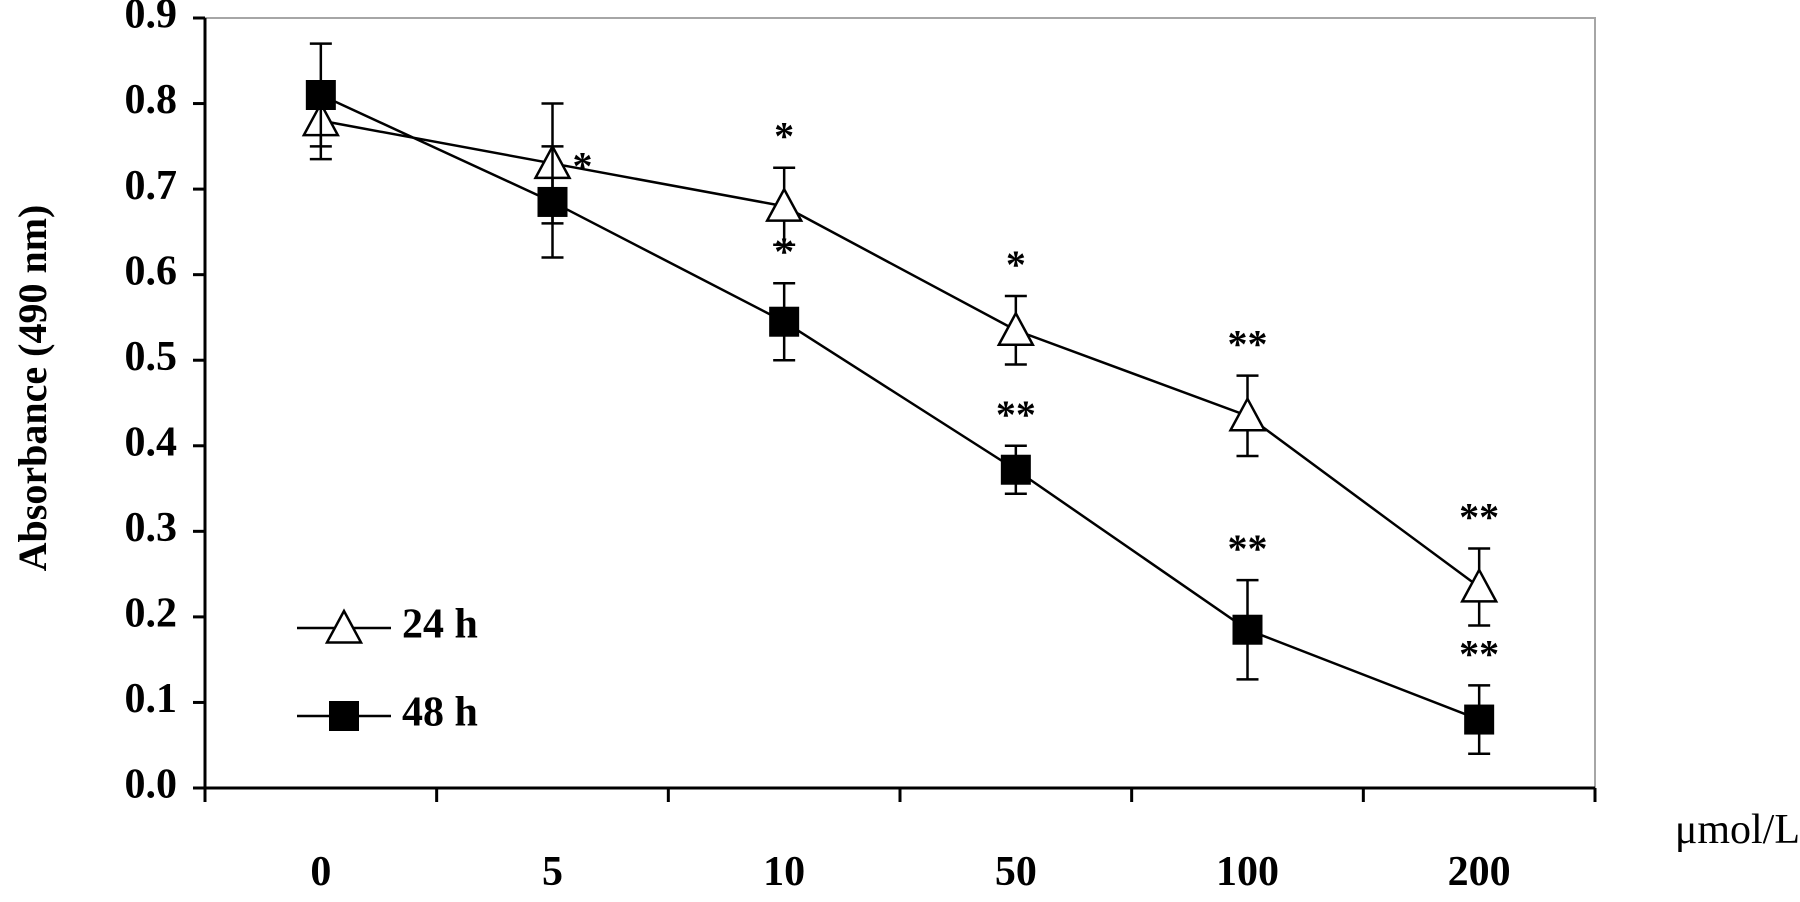 Image resolution: width=1800 pixels, height=902 pixels. I want to click on y-axis-ticks: 0.0 0.1 0.2 0.3 0.4 0.5 0.6 0.7 0.8 0.9, so click(165, 404).